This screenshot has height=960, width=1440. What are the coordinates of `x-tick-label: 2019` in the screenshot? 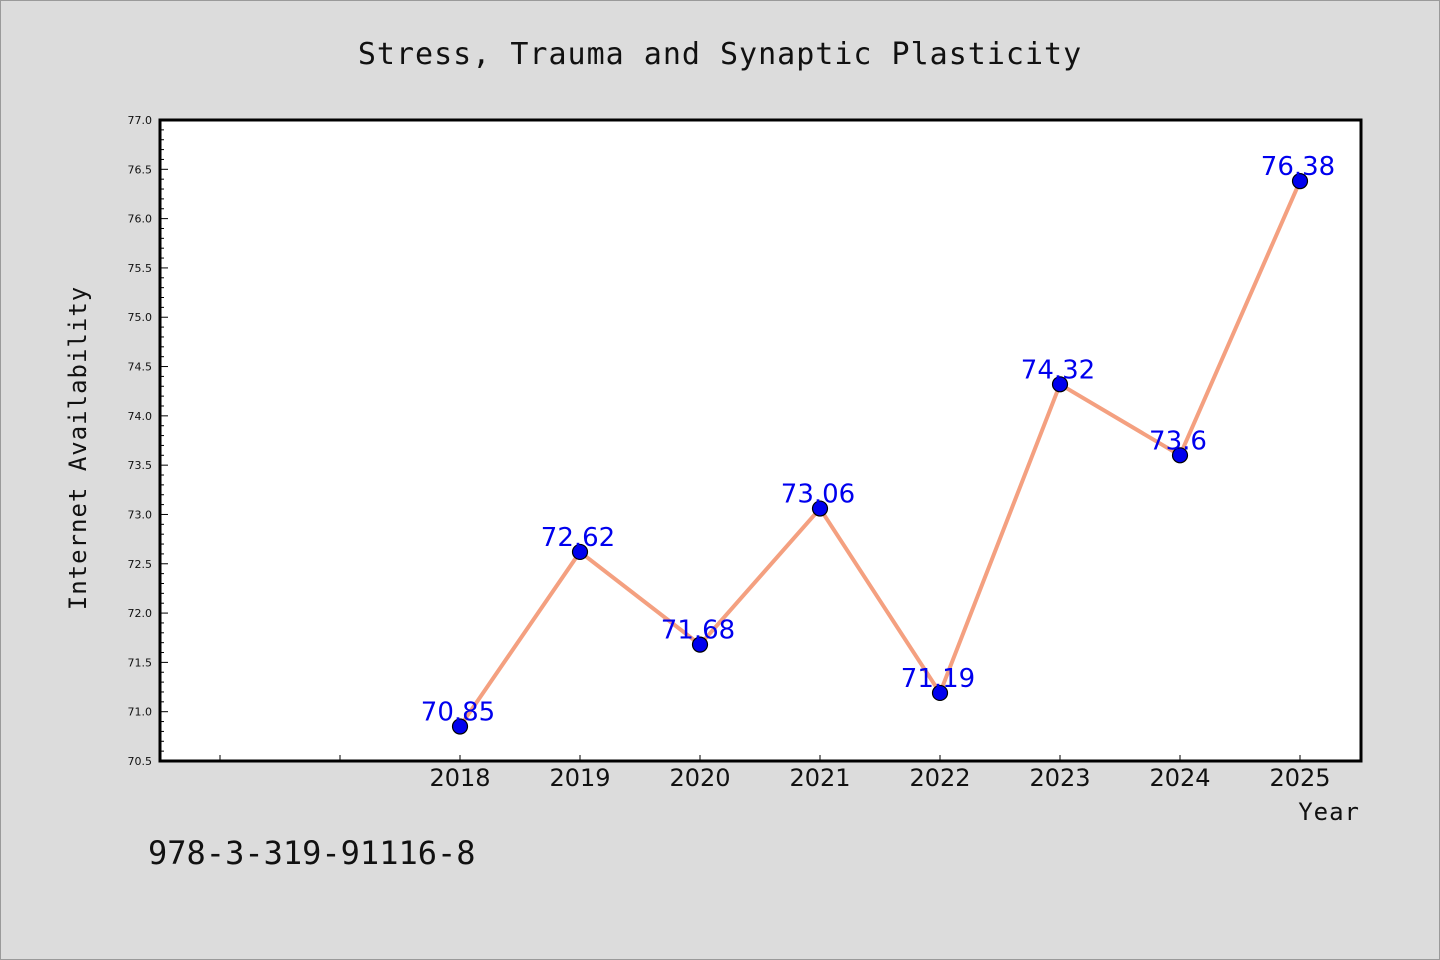 It's located at (579, 778).